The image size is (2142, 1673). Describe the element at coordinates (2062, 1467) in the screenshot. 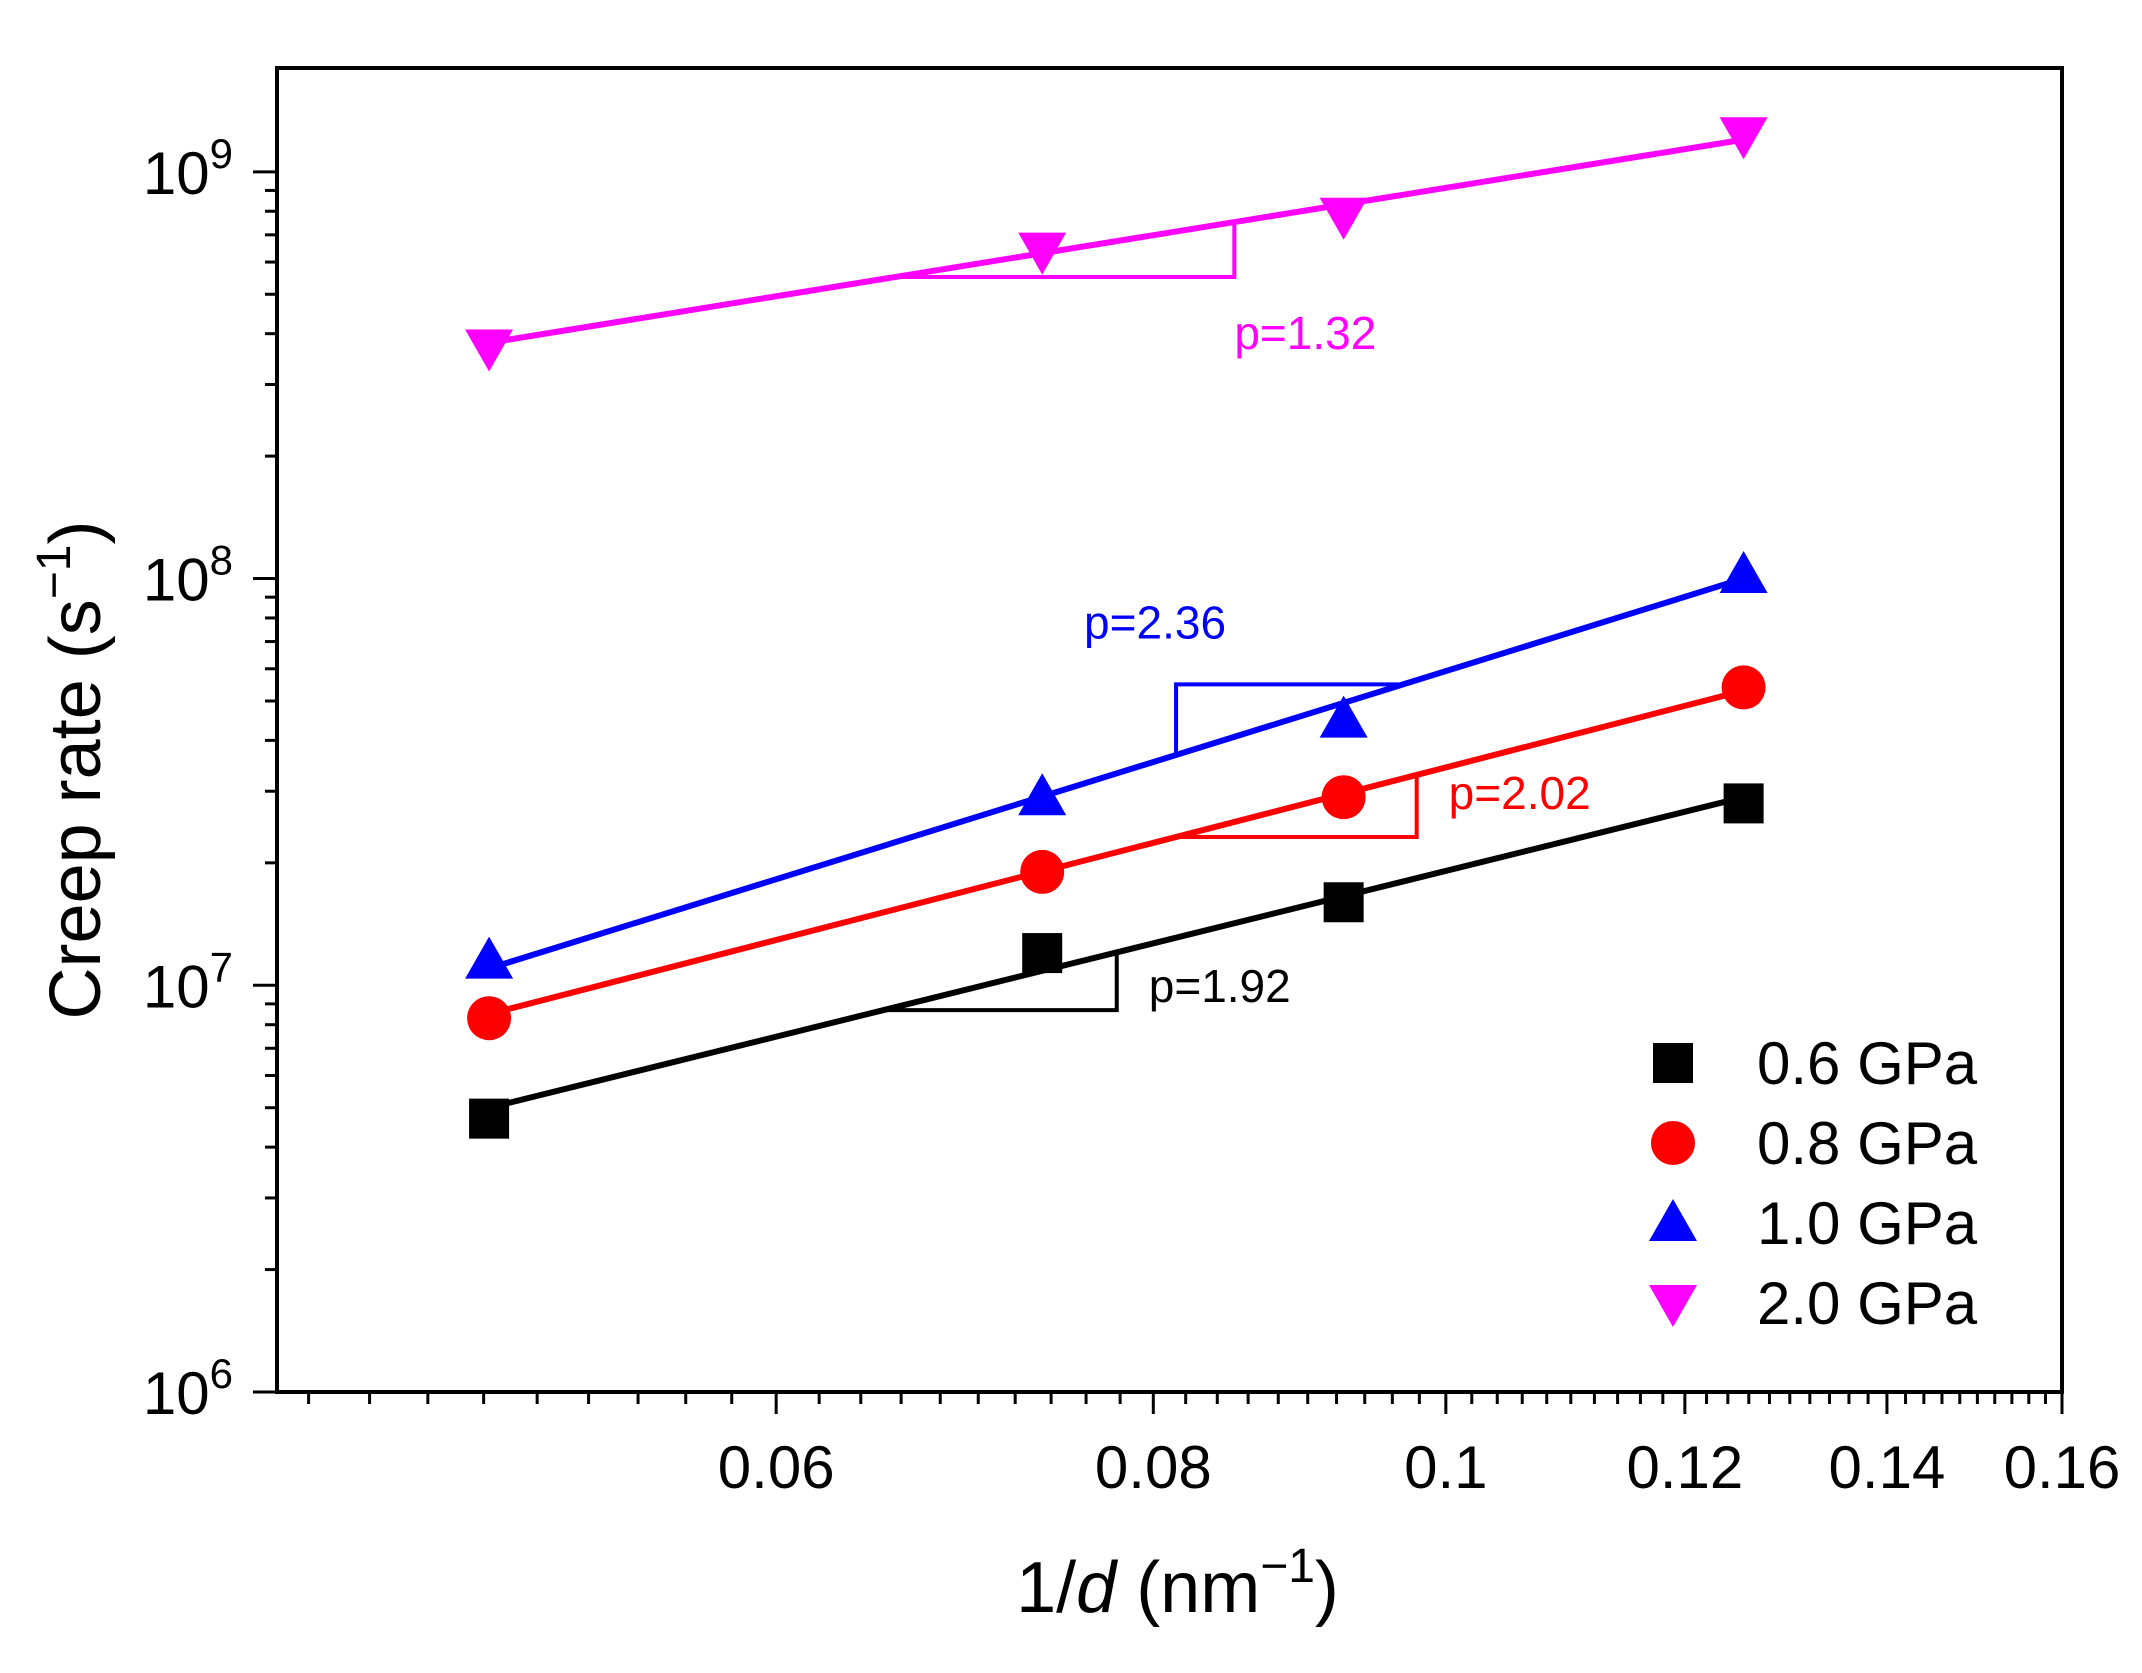

I see `x-tick-label: 0.16` at that location.